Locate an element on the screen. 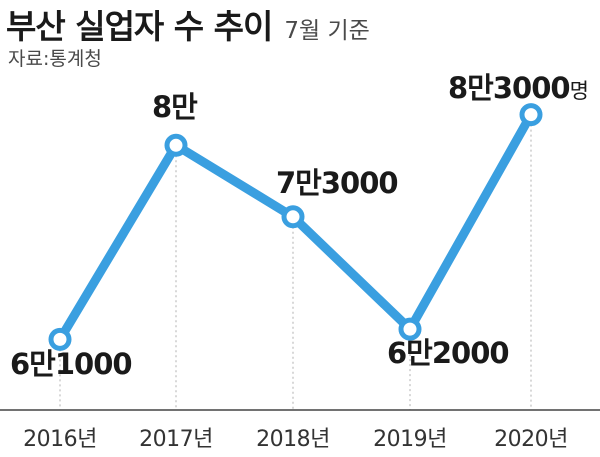 The height and width of the screenshot is (457, 600). data-point-2018년 is located at coordinates (293, 217).